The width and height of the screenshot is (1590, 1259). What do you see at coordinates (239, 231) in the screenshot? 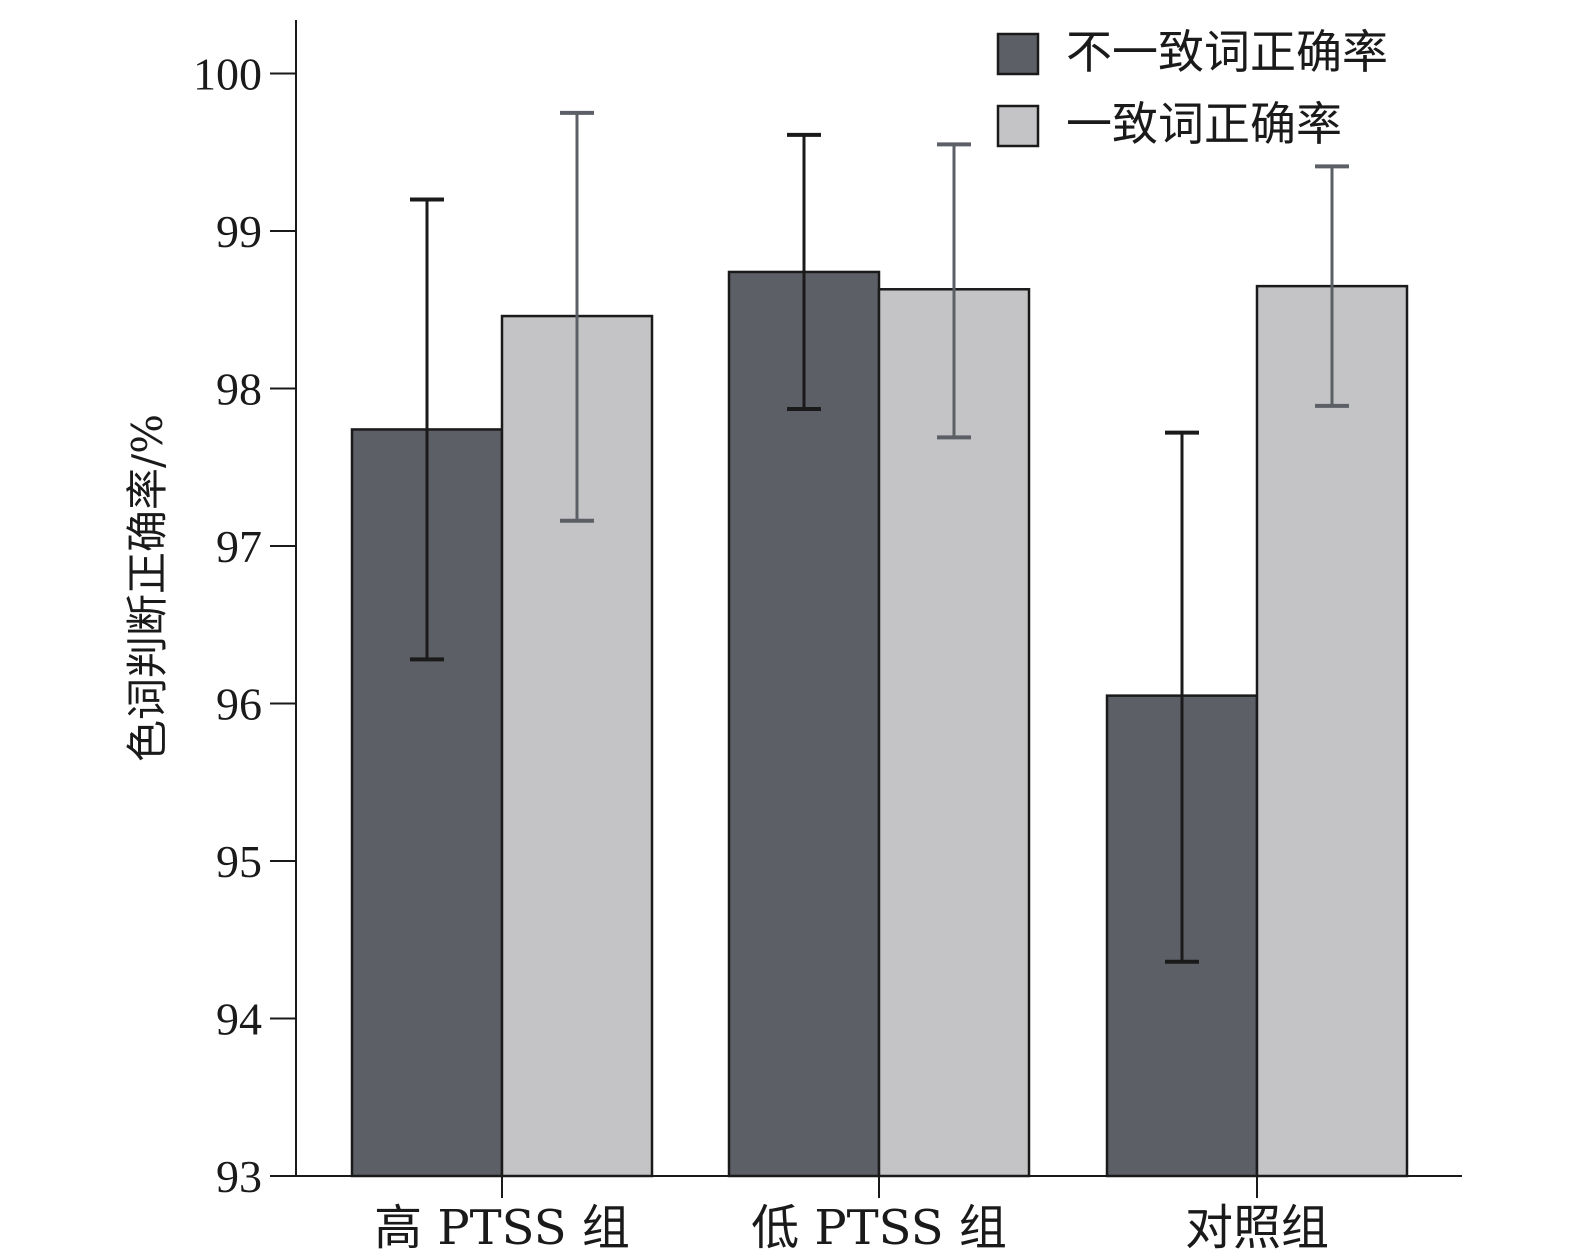
I see `y-tick-label: 99` at bounding box center [239, 231].